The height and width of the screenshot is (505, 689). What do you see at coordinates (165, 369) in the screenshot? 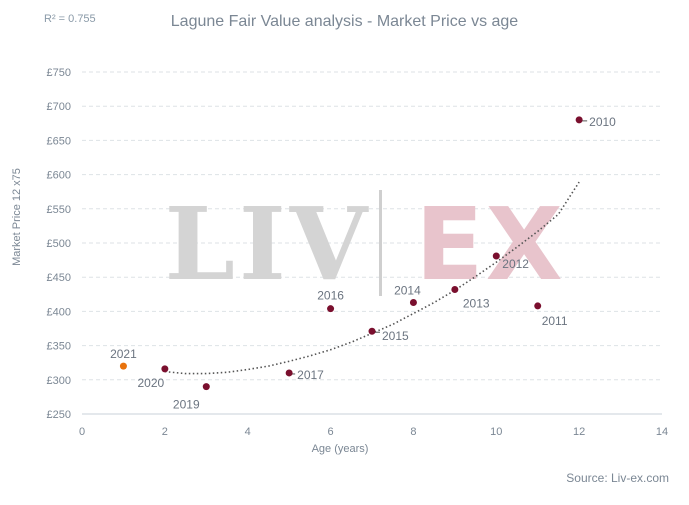
I see `data-point-2020` at bounding box center [165, 369].